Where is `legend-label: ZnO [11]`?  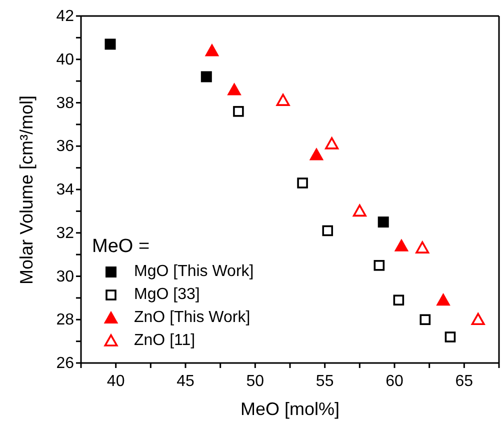 legend-label: ZnO [11] is located at coordinates (165, 341).